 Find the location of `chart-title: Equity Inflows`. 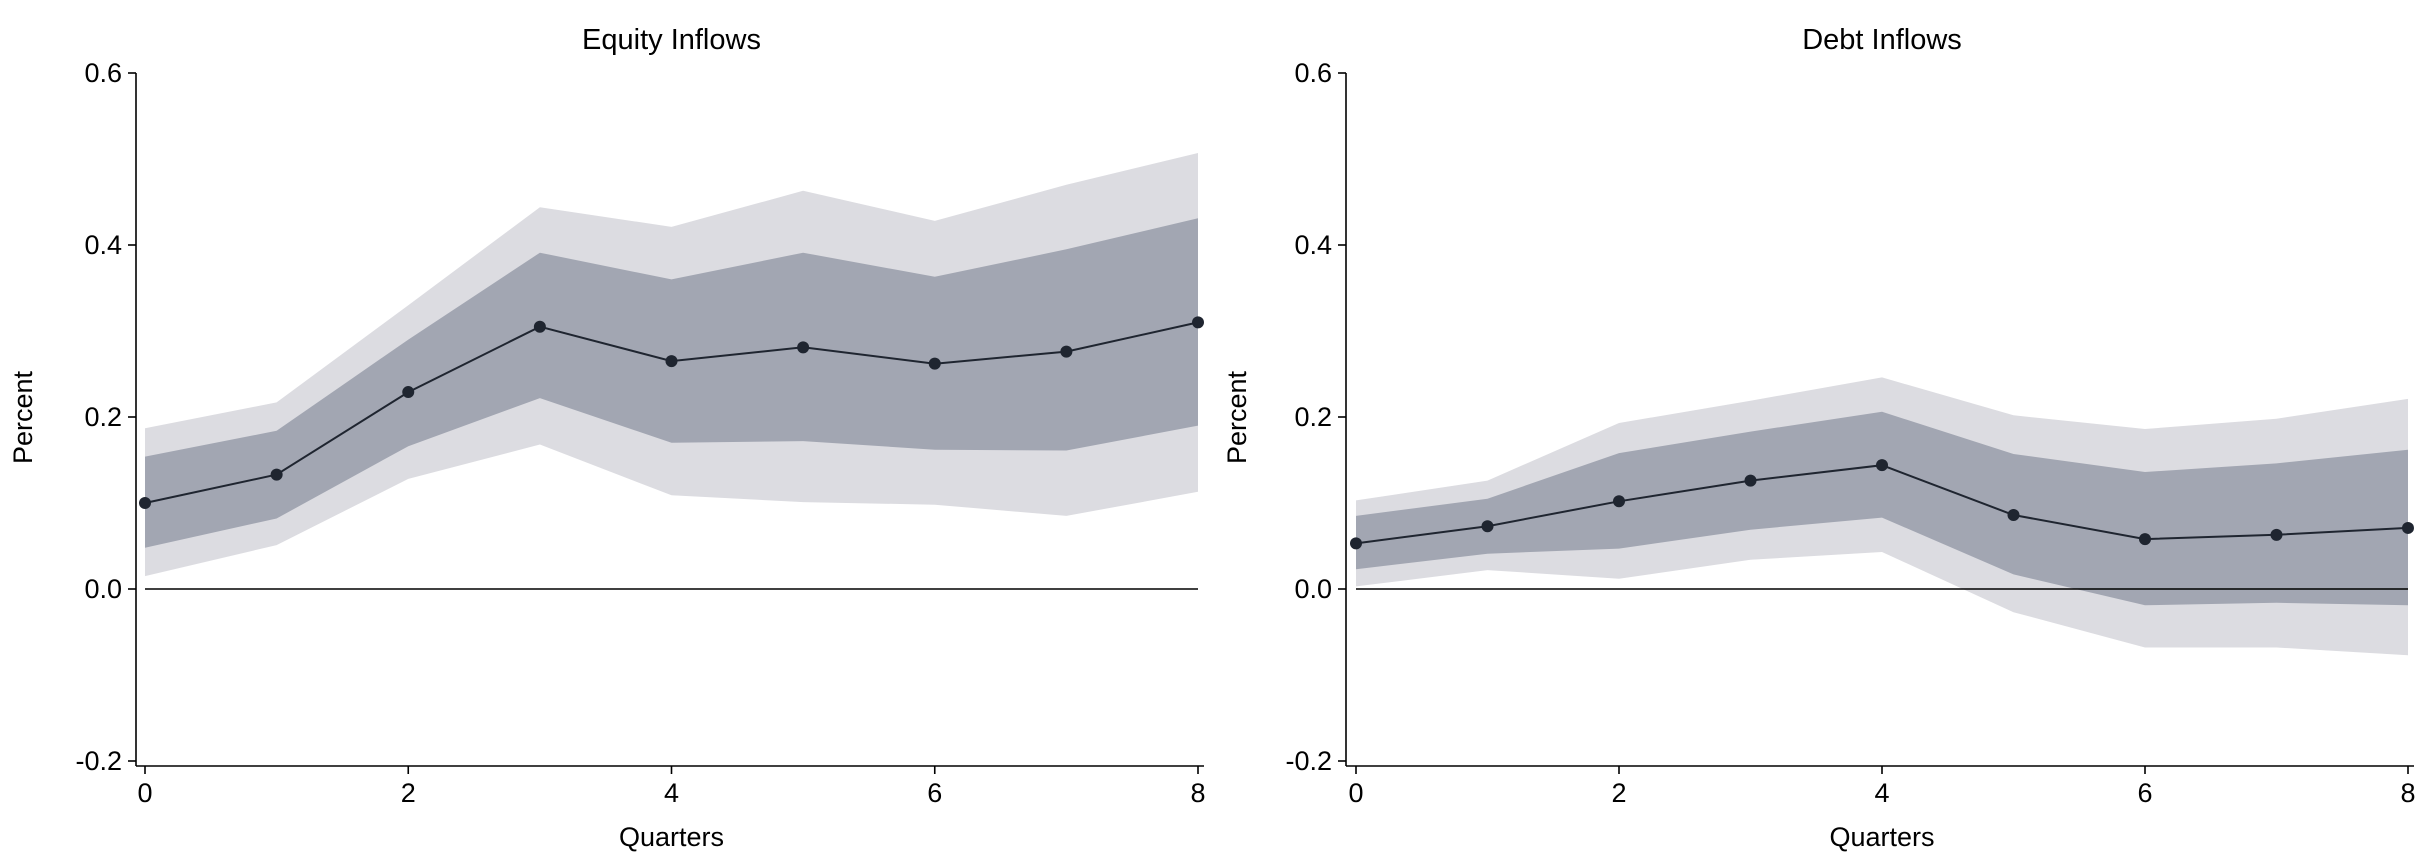

chart-title: Equity Inflows is located at coordinates (671, 40).